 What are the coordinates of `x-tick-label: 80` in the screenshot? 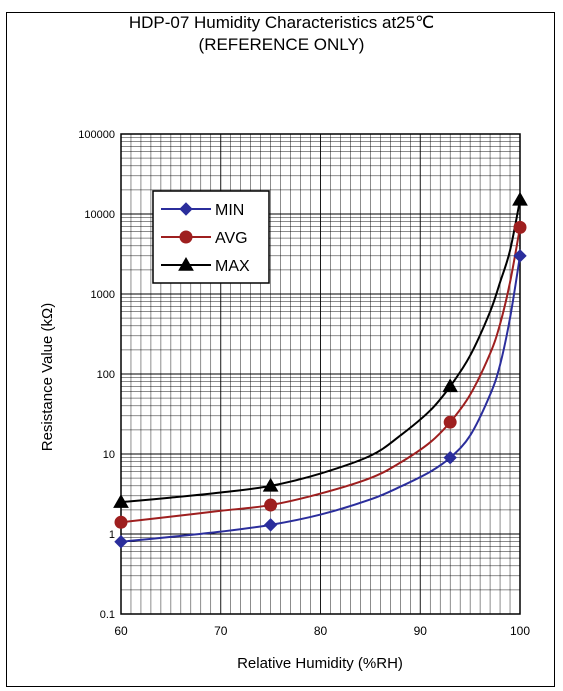 It's located at (321, 631).